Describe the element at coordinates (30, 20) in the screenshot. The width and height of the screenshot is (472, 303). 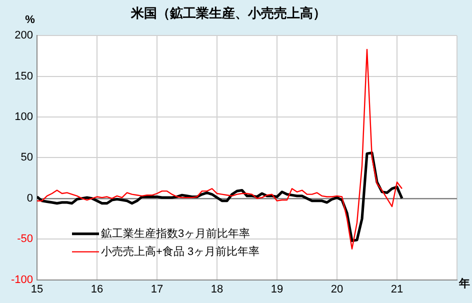
I see `y-axis-title: %` at that location.